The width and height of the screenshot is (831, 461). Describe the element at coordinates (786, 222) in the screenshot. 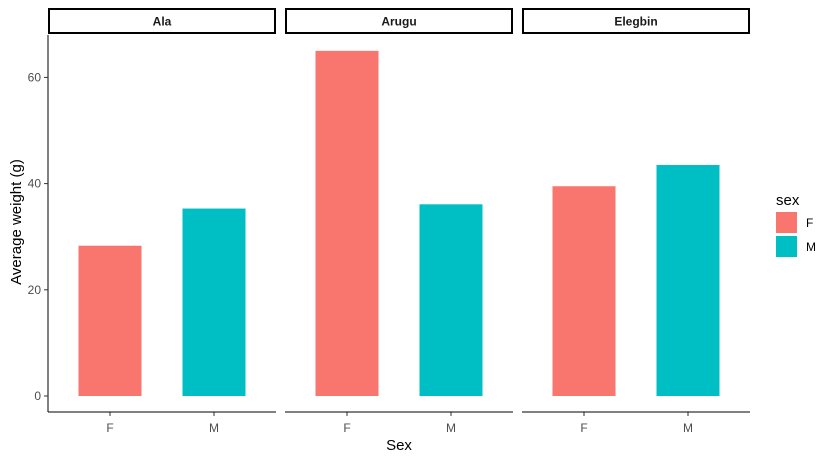

I see `legend-key-f` at that location.